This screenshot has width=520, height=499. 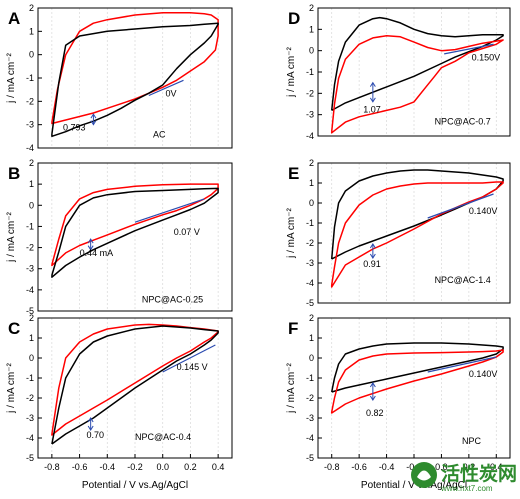 I want to click on panel-d-letter: D, so click(x=294, y=18).